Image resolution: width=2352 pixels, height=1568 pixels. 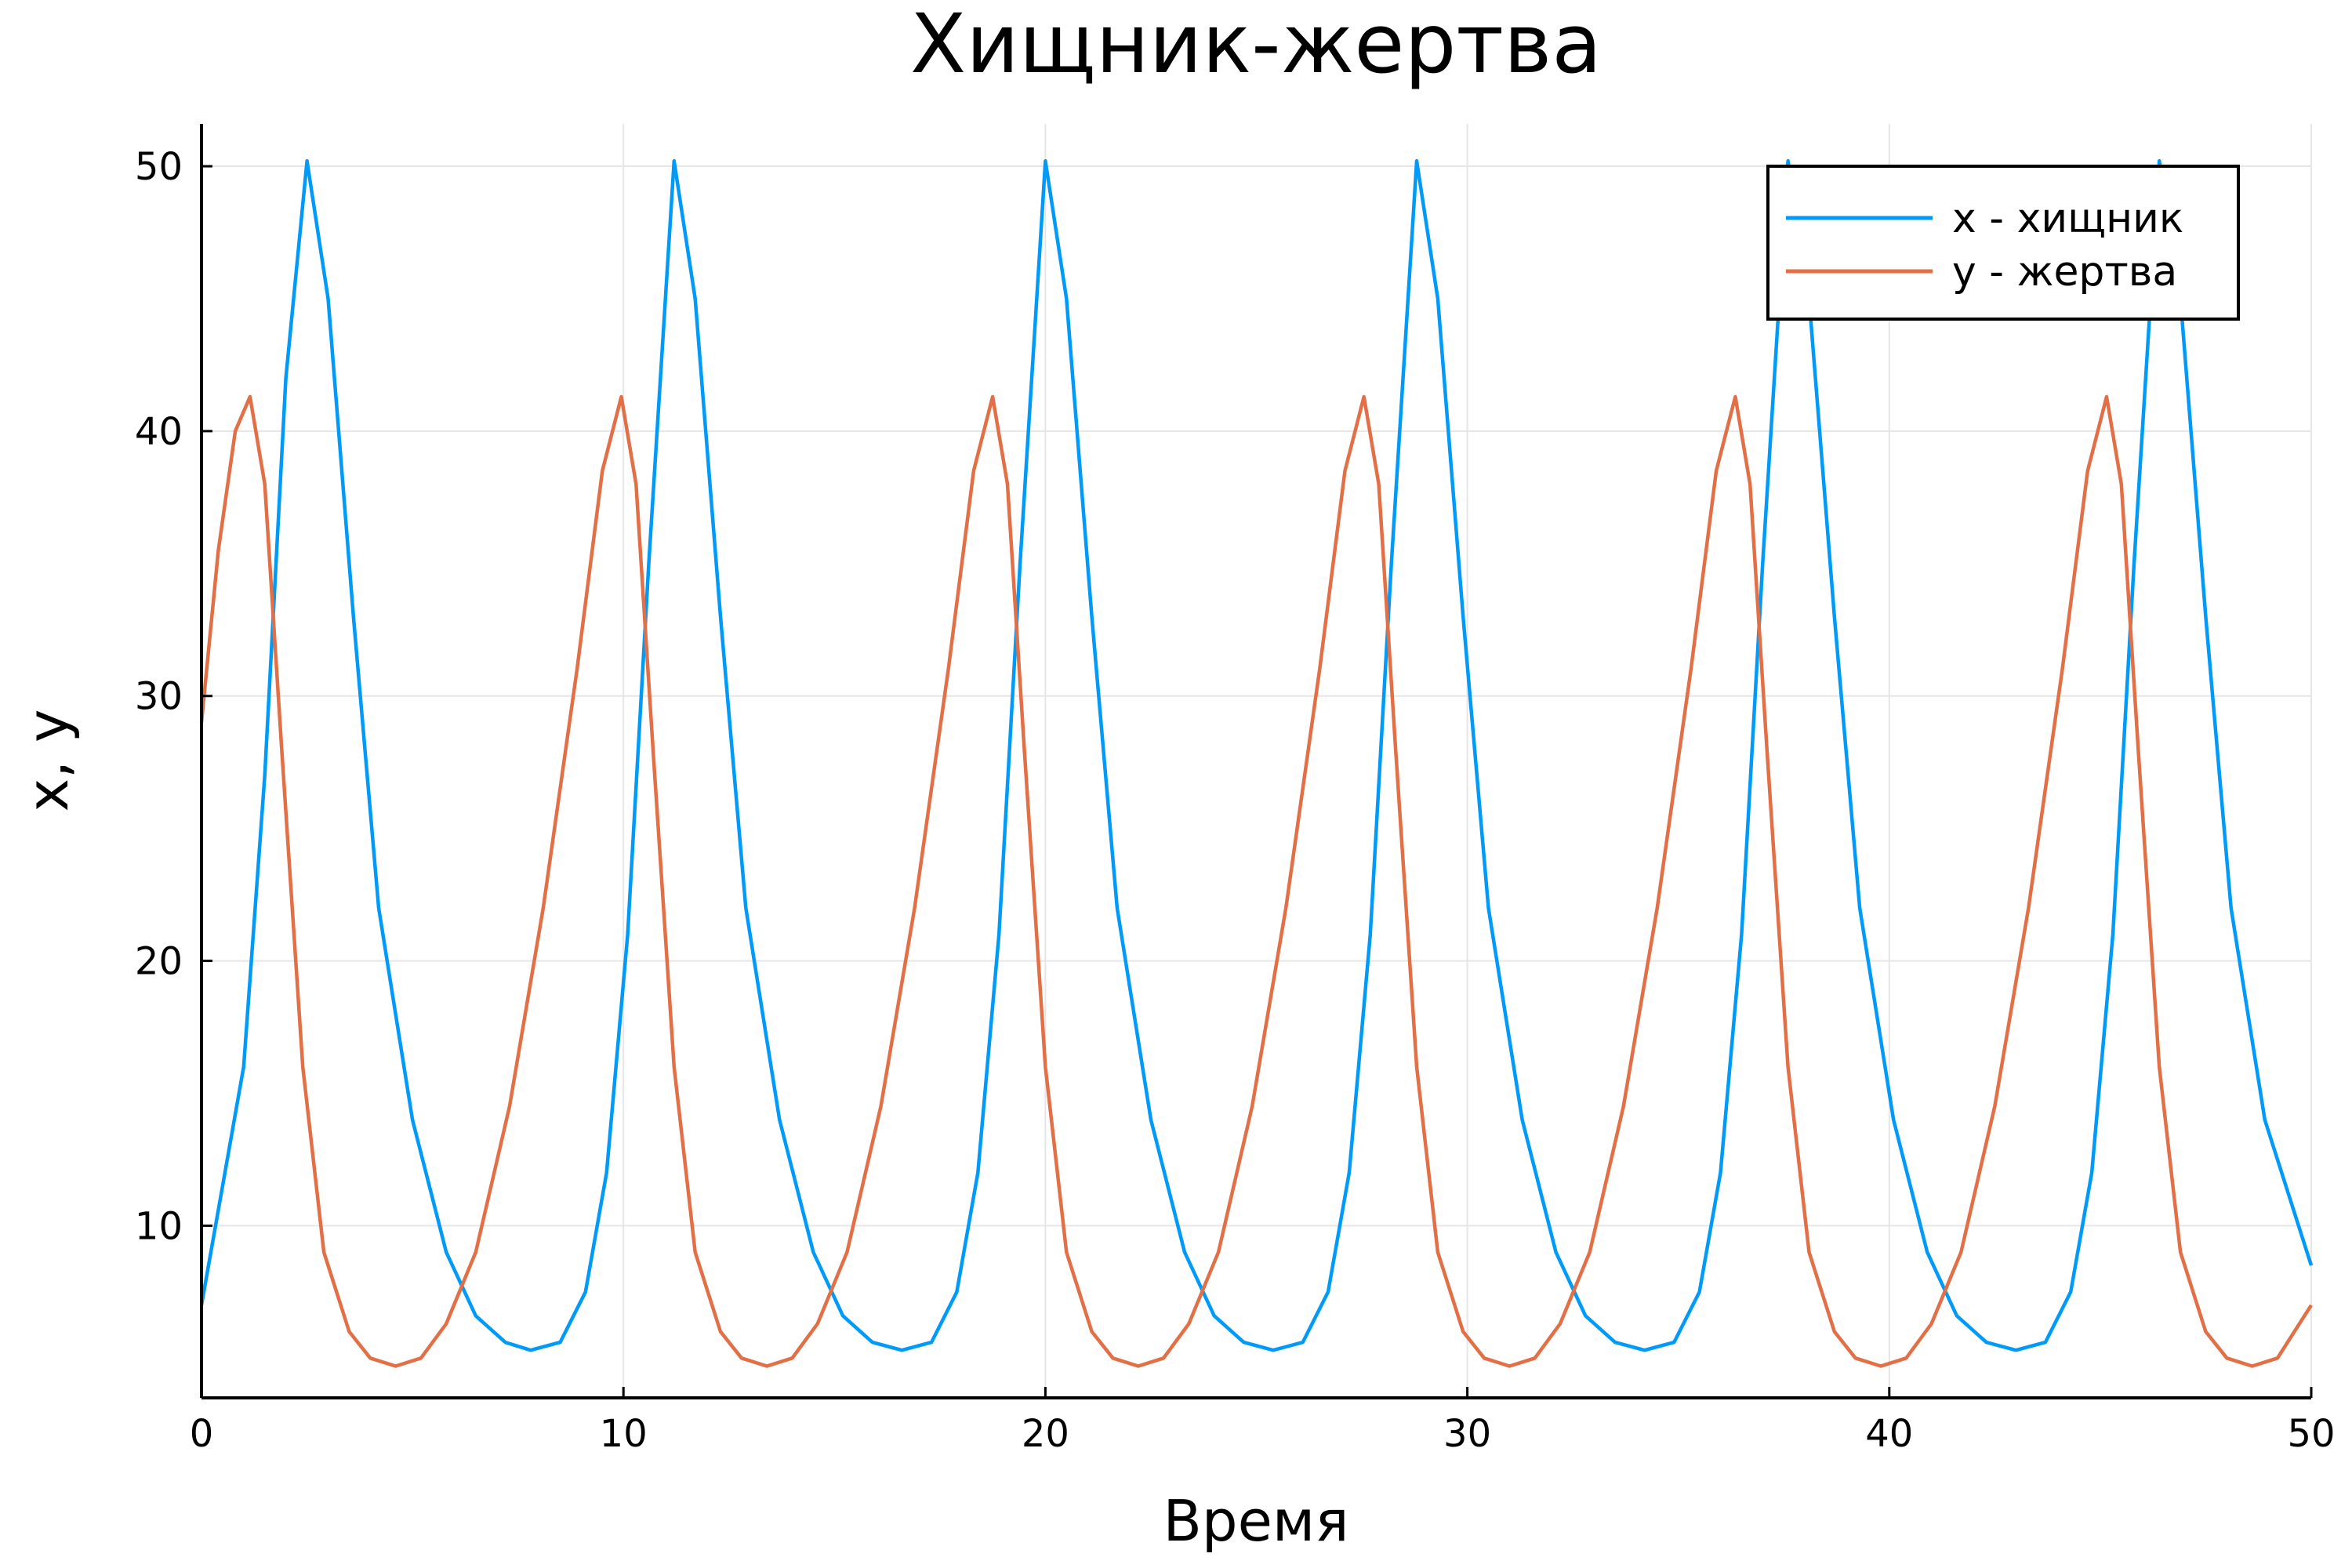 What do you see at coordinates (1255, 1521) in the screenshot?
I see `x-axis-label: Время` at bounding box center [1255, 1521].